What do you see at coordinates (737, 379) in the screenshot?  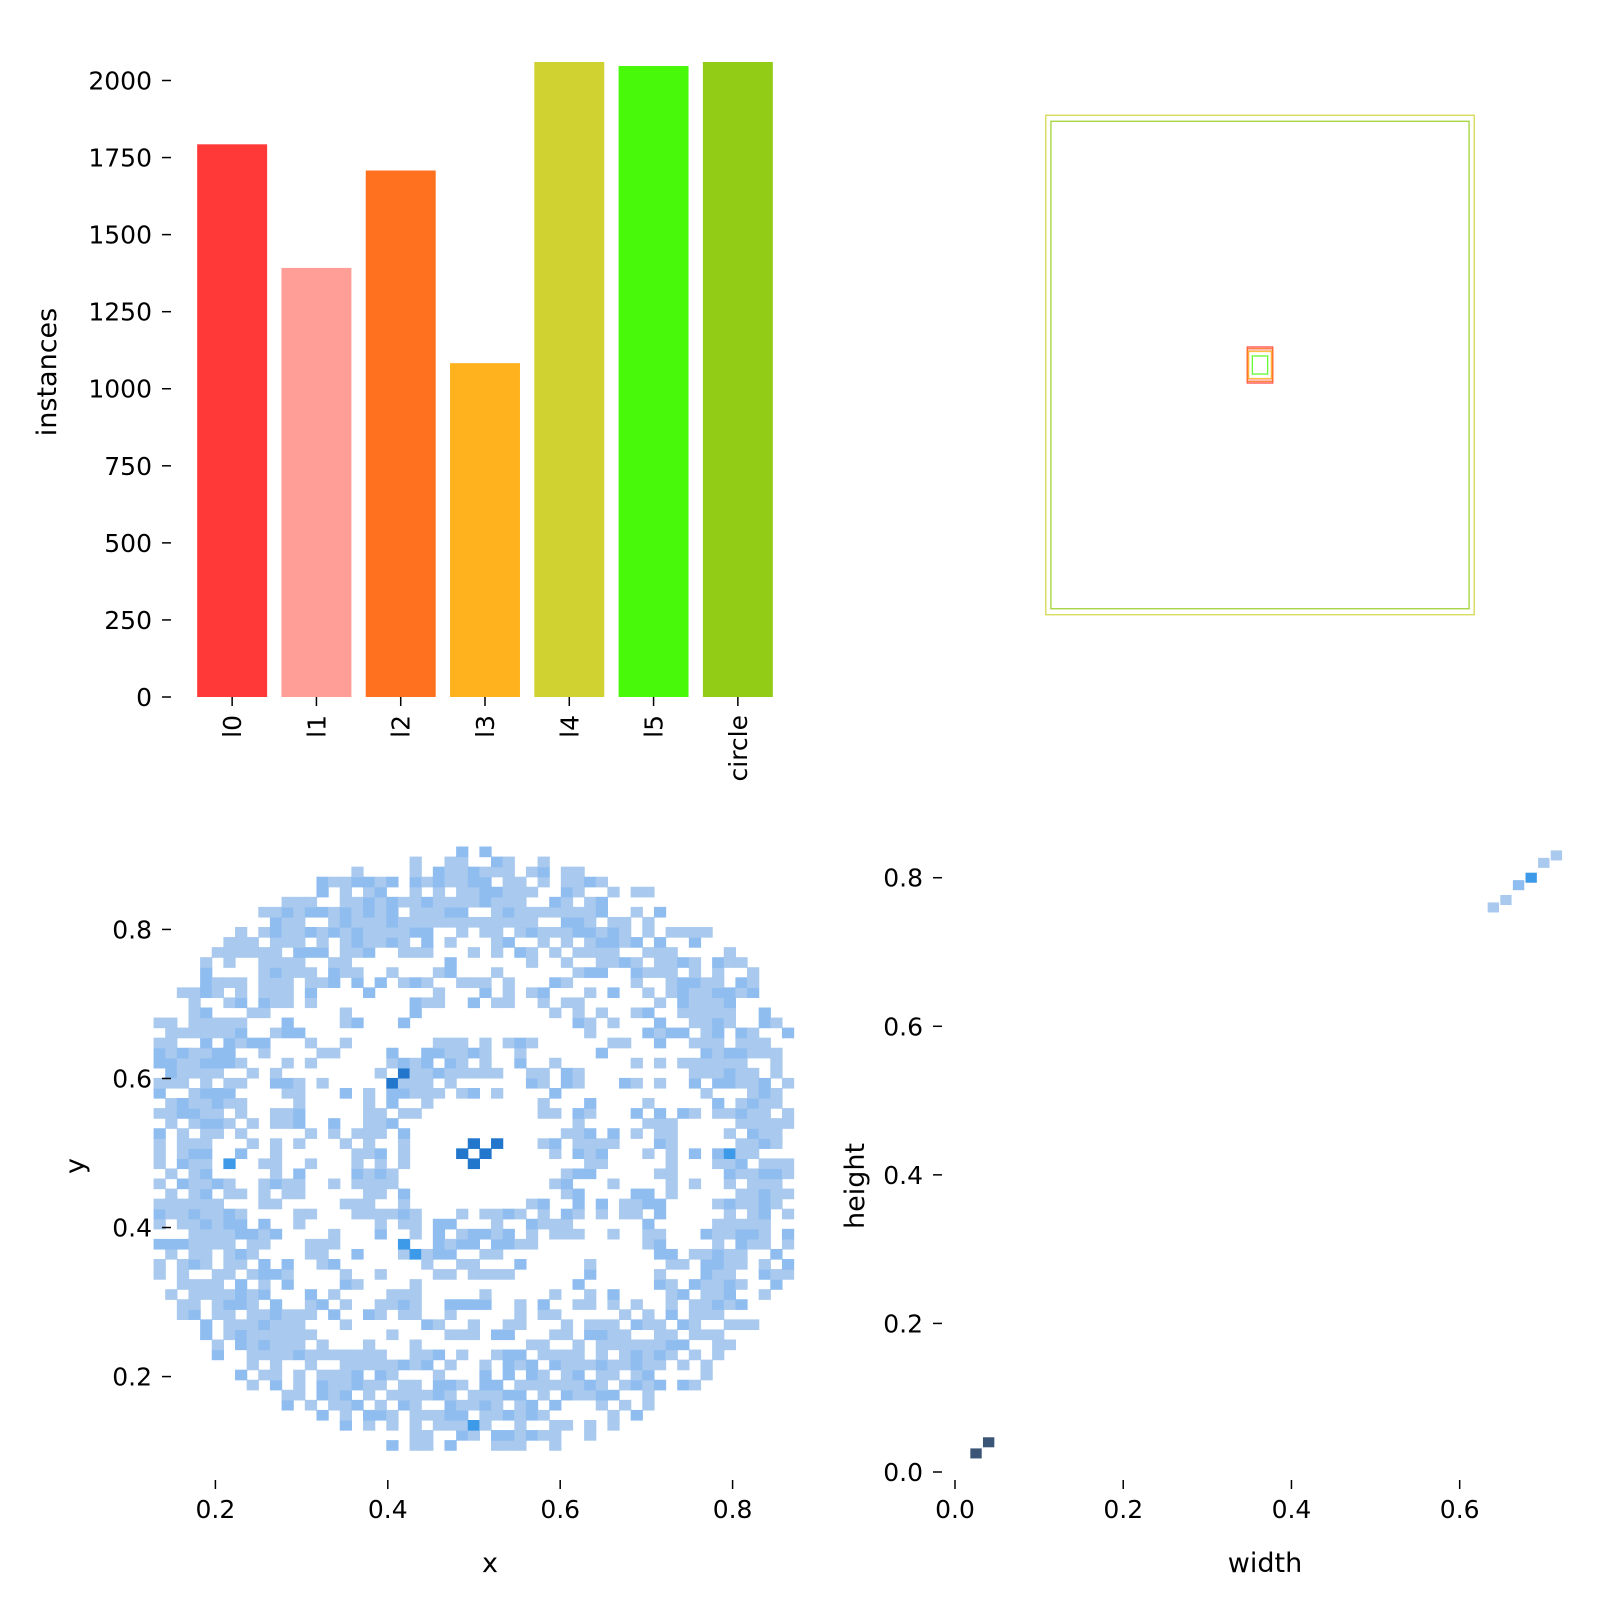 I see `bar-circle` at bounding box center [737, 379].